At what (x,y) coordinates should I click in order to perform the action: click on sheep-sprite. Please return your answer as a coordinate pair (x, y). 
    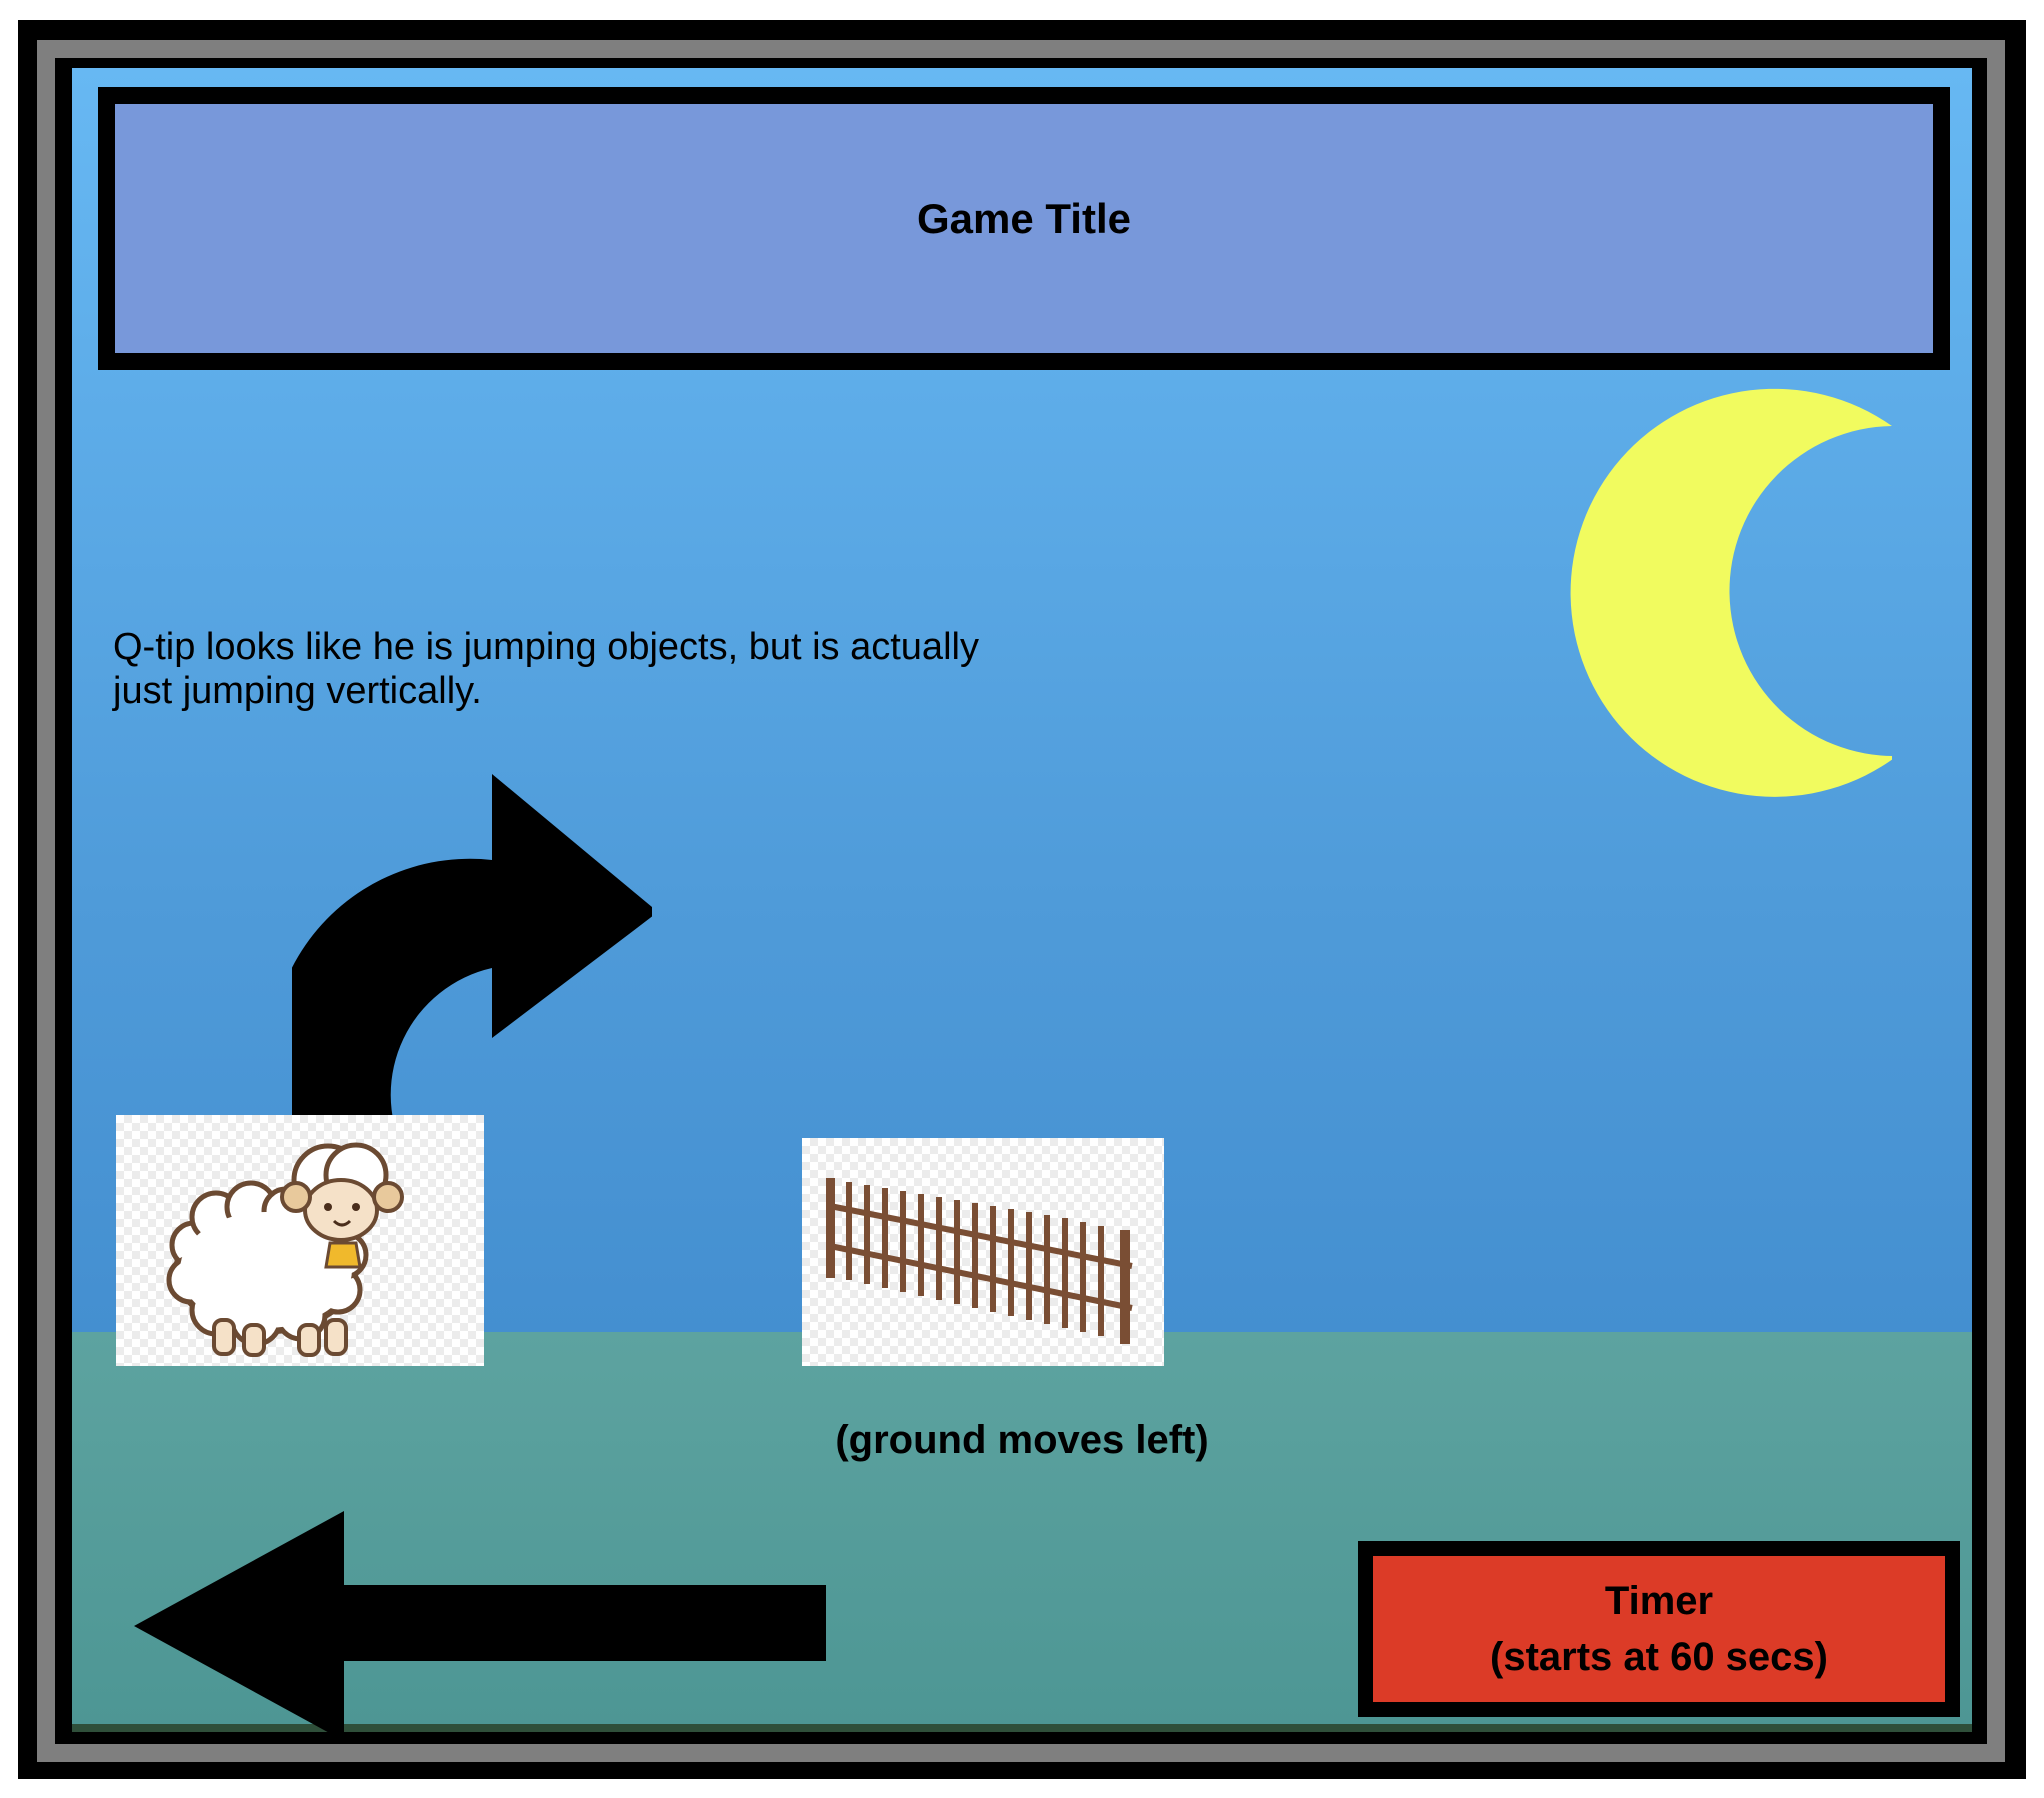
    Looking at the image, I should click on (300, 1240).